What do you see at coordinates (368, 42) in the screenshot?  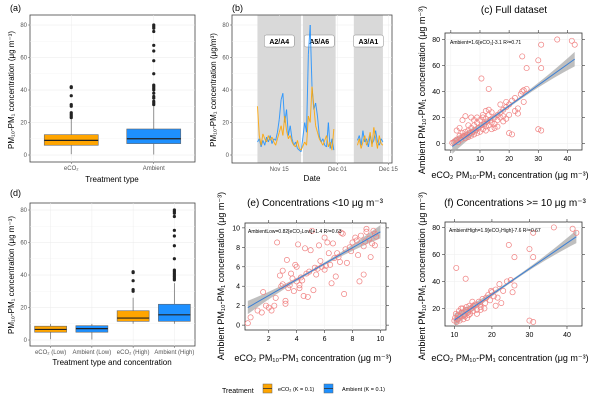 I see `region-label: A3/A1` at bounding box center [368, 42].